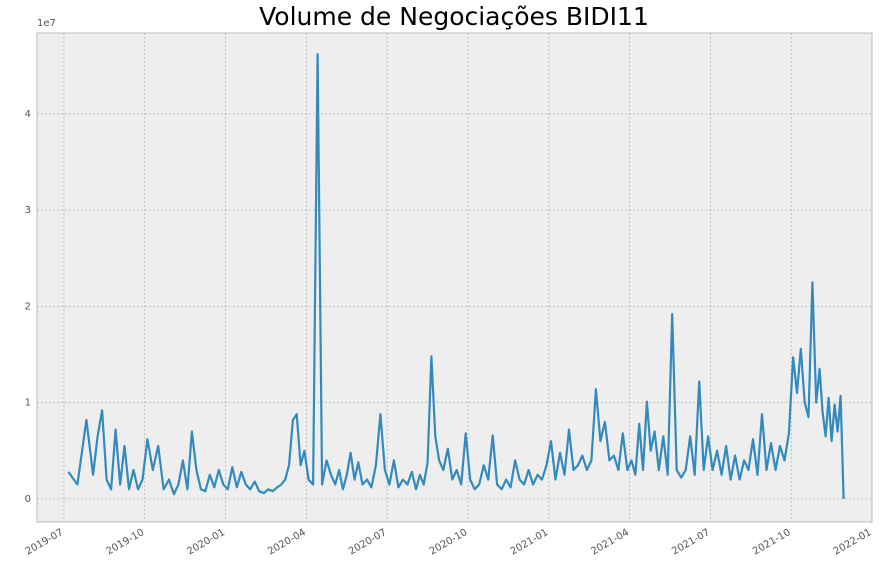 The width and height of the screenshot is (880, 585). I want to click on y-tick-label: 1, so click(28, 403).